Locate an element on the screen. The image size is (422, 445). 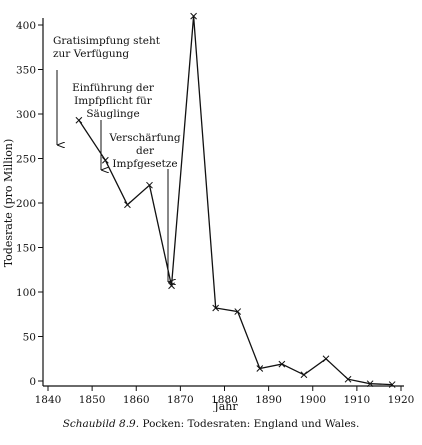
x-tick-label: 1910 is located at coordinates (357, 400).